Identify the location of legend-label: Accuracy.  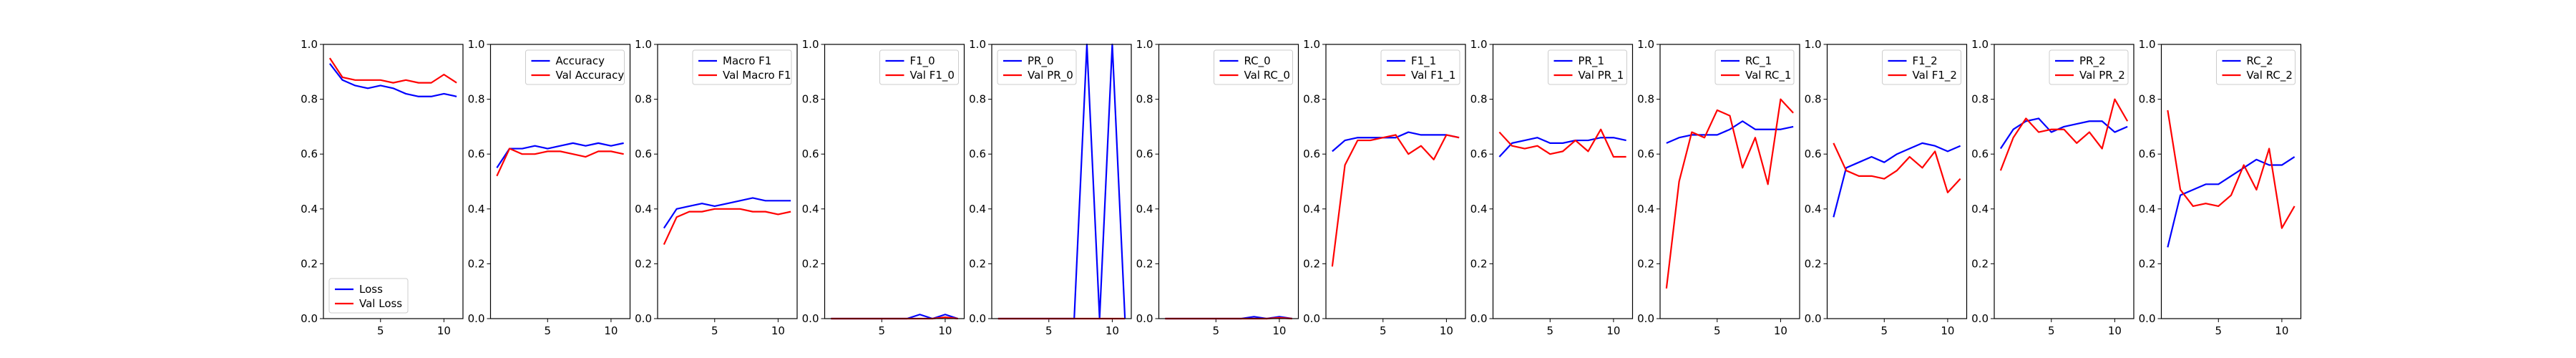
(580, 60).